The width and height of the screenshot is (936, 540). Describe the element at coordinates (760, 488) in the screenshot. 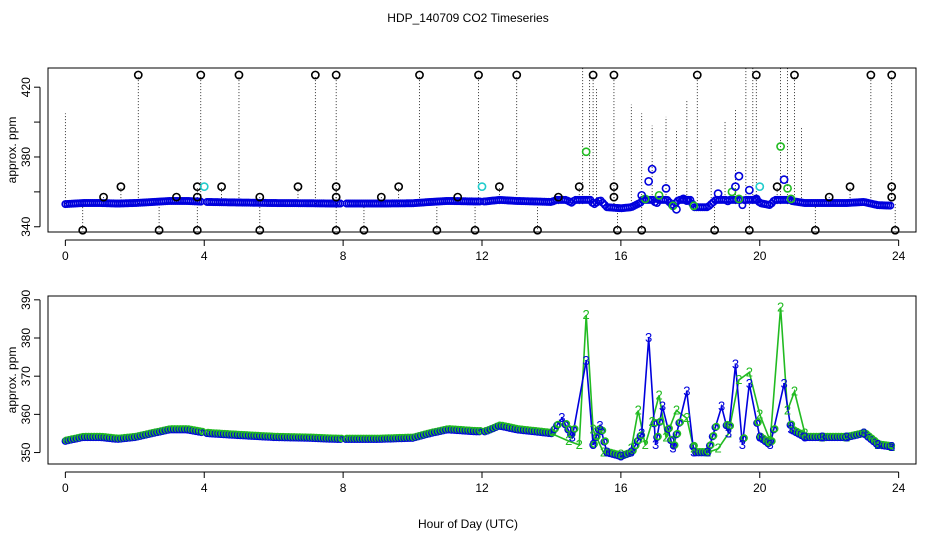

I see `bottom-x-tick-label: 20` at that location.